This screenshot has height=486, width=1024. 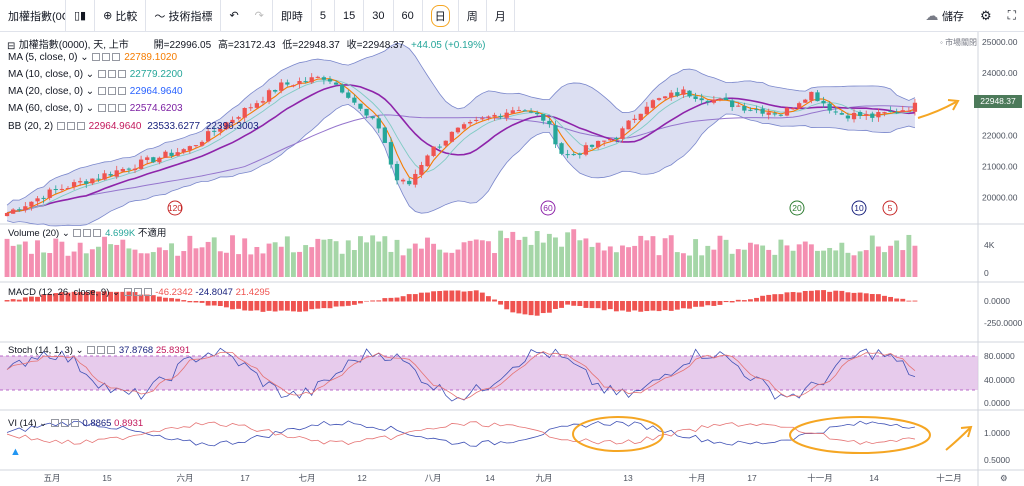 I want to click on stoch-axis-label: 0.0000, so click(x=997, y=403).